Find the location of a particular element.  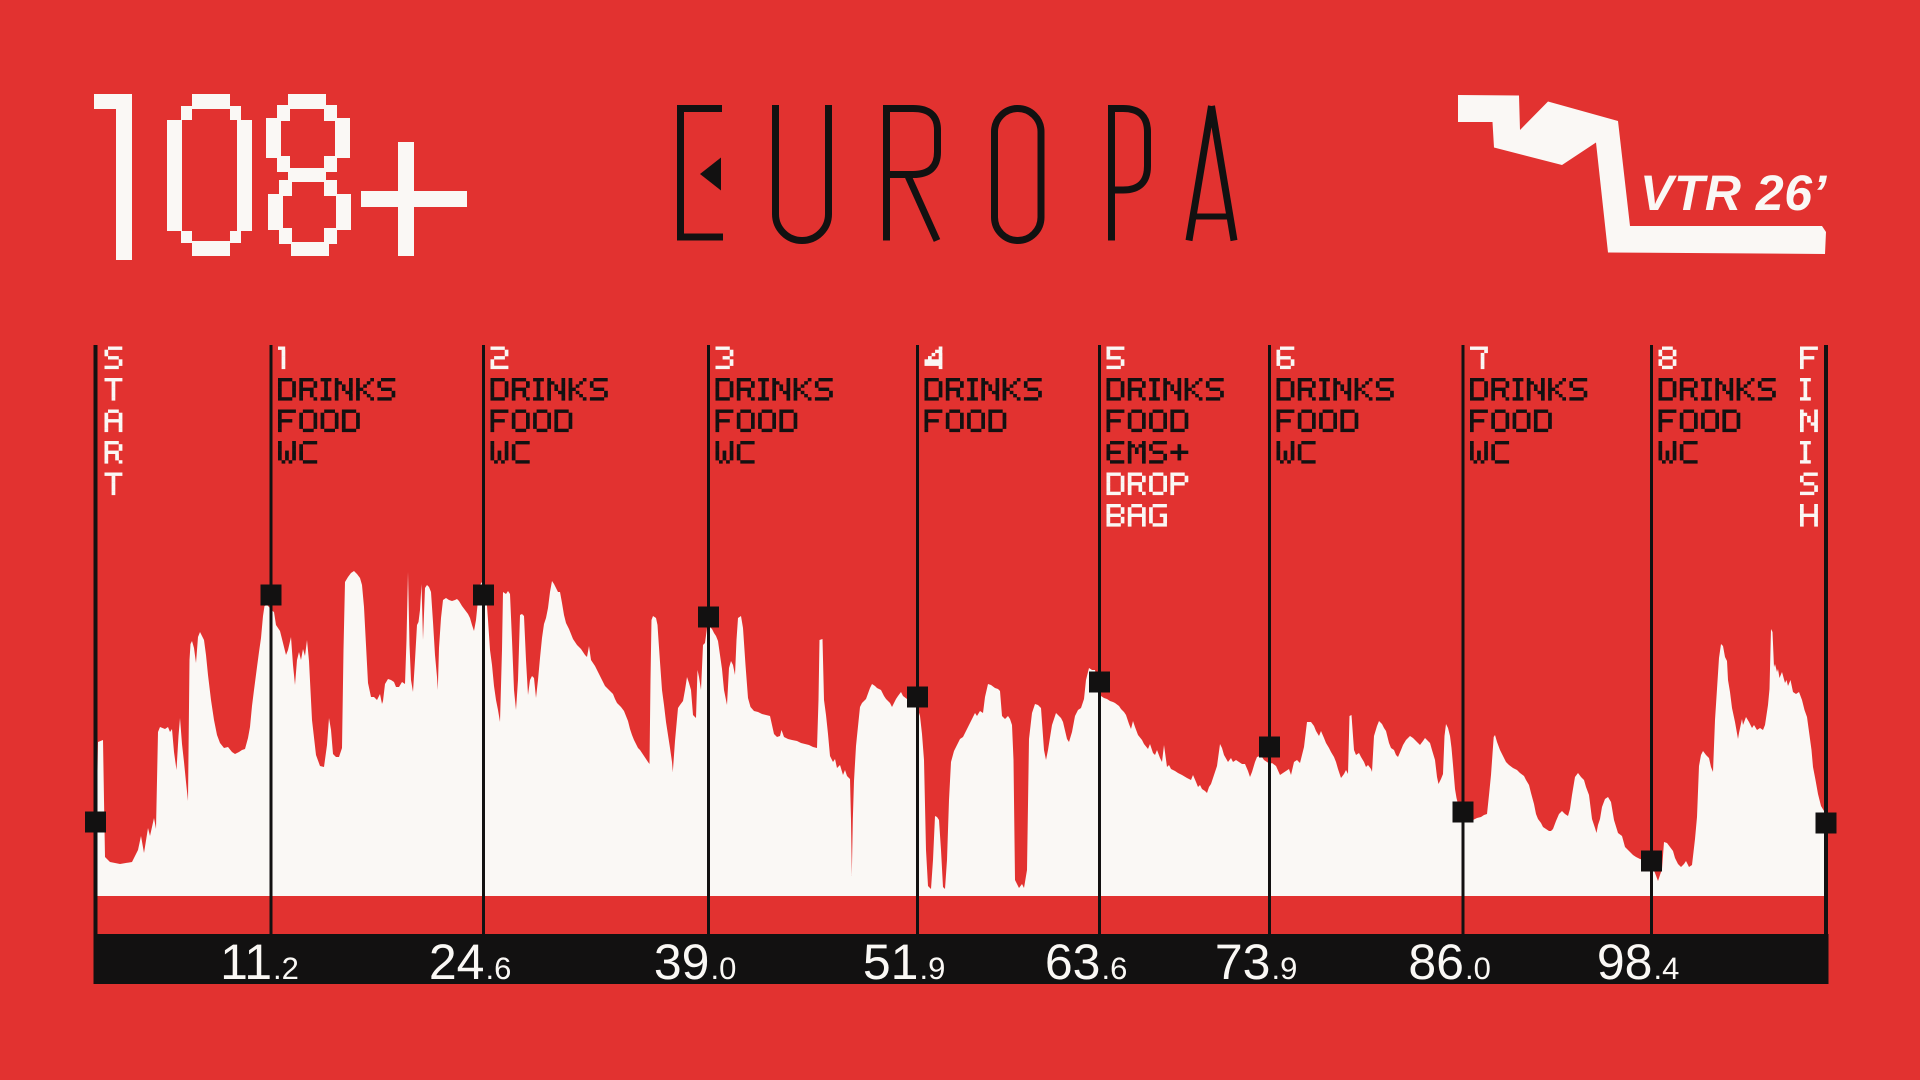

svg-text: 98 is located at coordinates (1625, 962).